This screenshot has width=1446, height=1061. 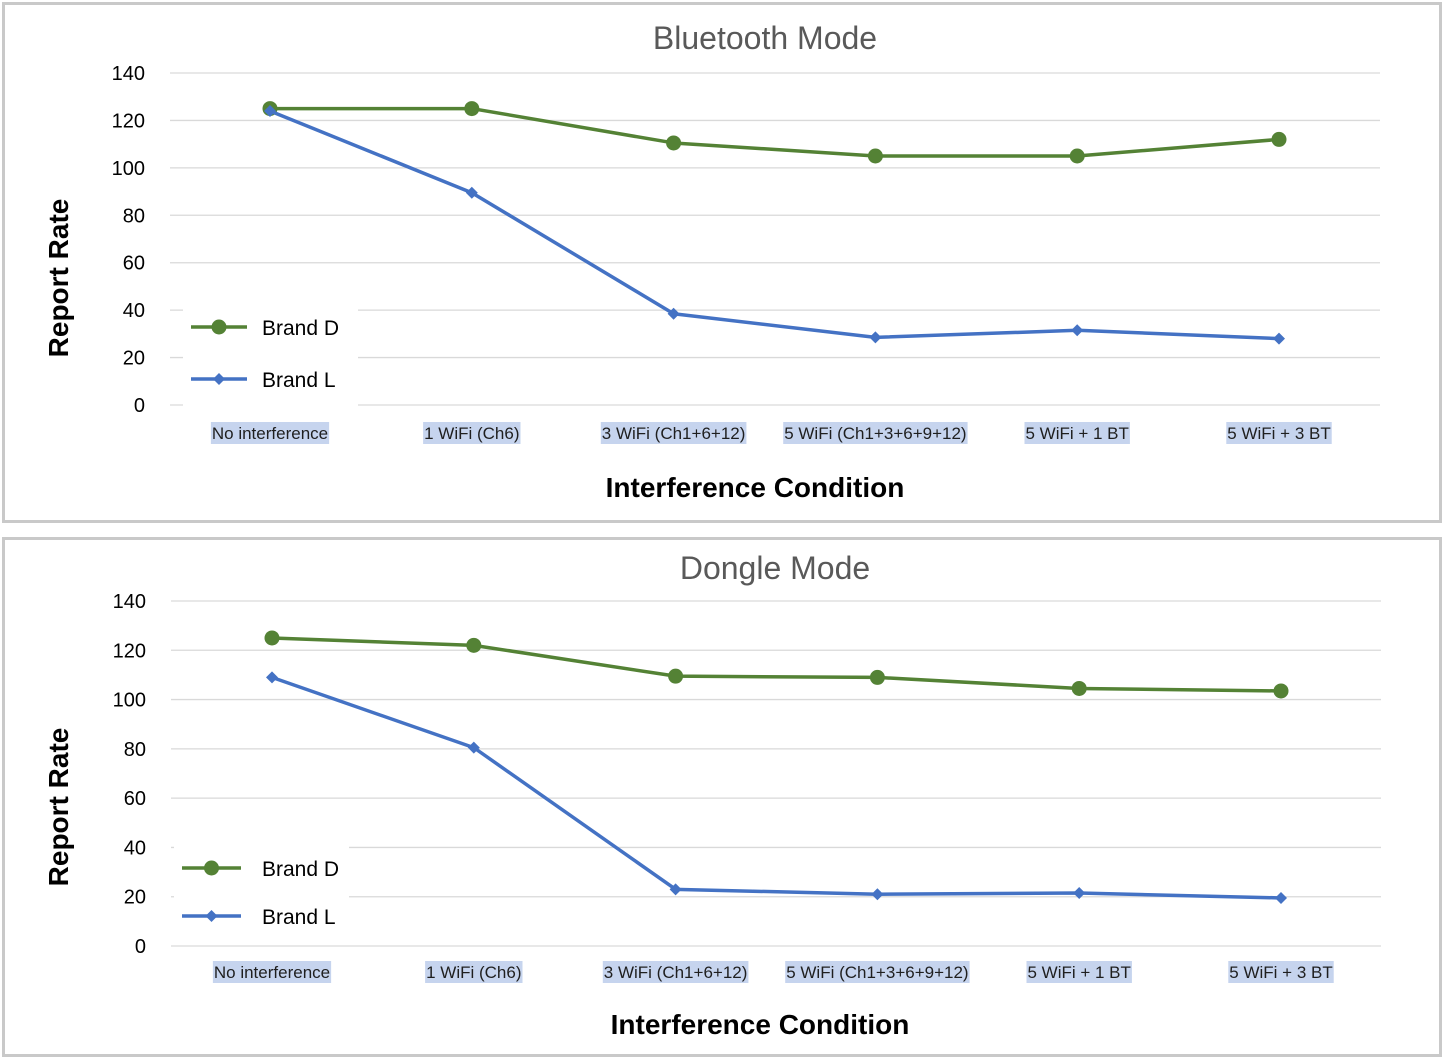 What do you see at coordinates (765, 38) in the screenshot?
I see `chart-title: Bluetooth Mode` at bounding box center [765, 38].